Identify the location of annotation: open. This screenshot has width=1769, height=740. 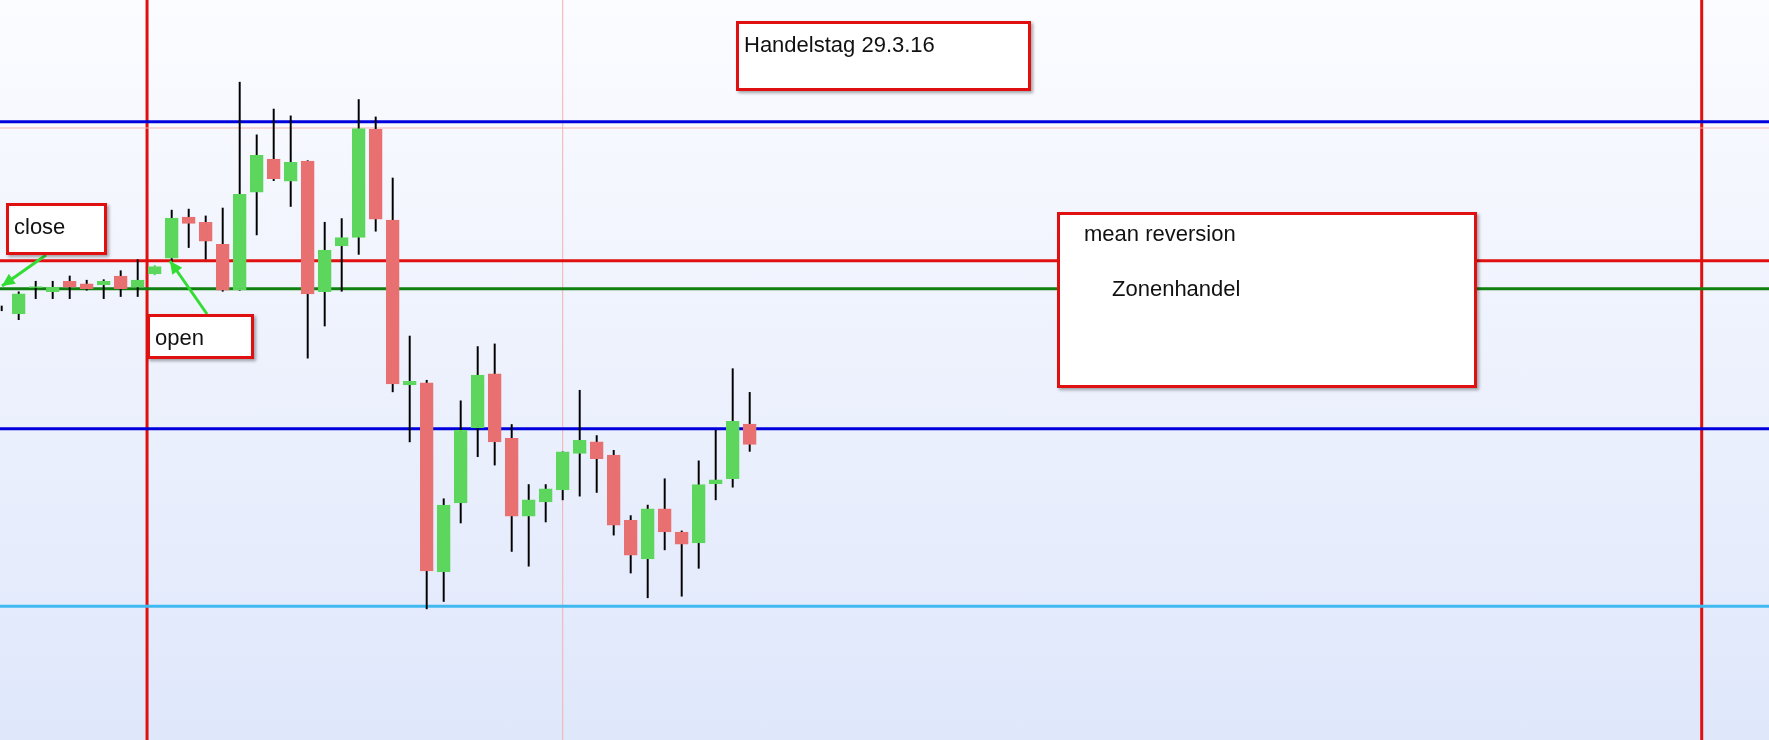
(179, 338).